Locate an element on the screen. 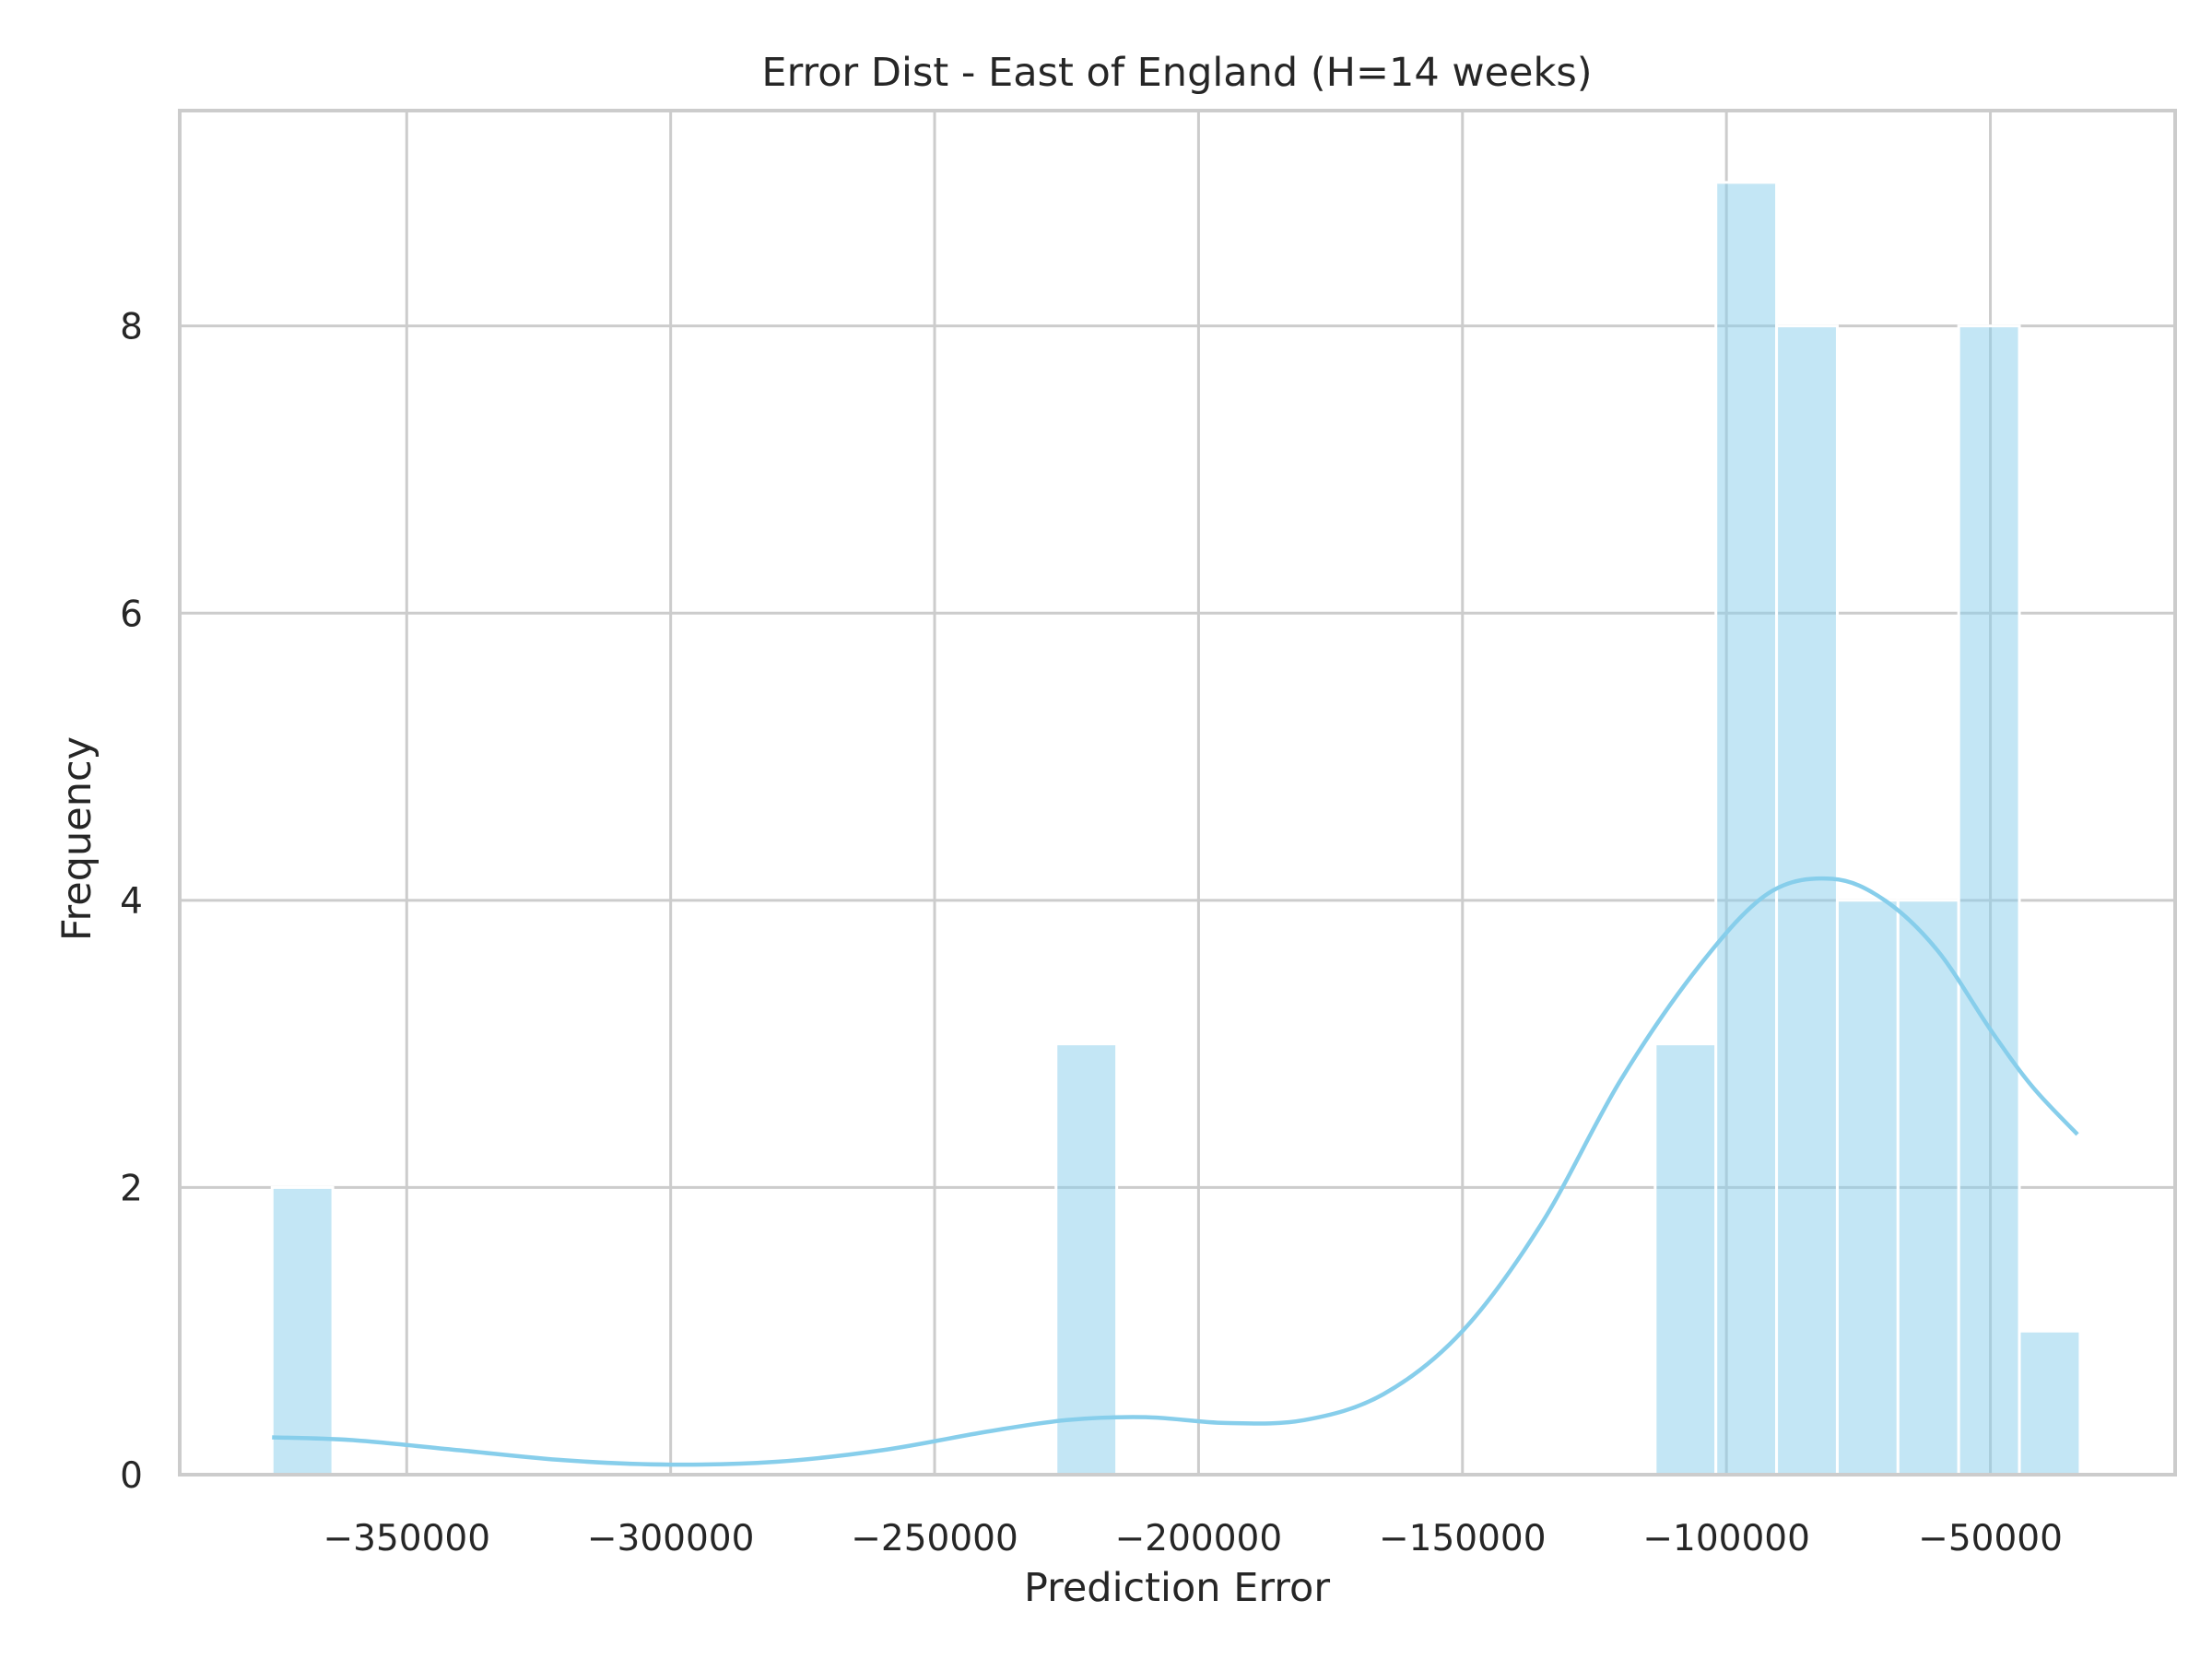 This screenshot has width=2212, height=1659. y-tick-label: 8 is located at coordinates (131, 327).